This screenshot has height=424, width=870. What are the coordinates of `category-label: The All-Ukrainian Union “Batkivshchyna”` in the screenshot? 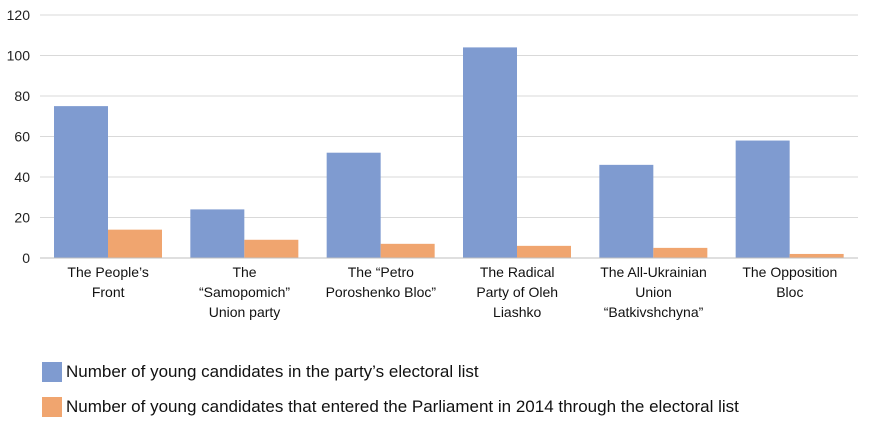 It's located at (653, 292).